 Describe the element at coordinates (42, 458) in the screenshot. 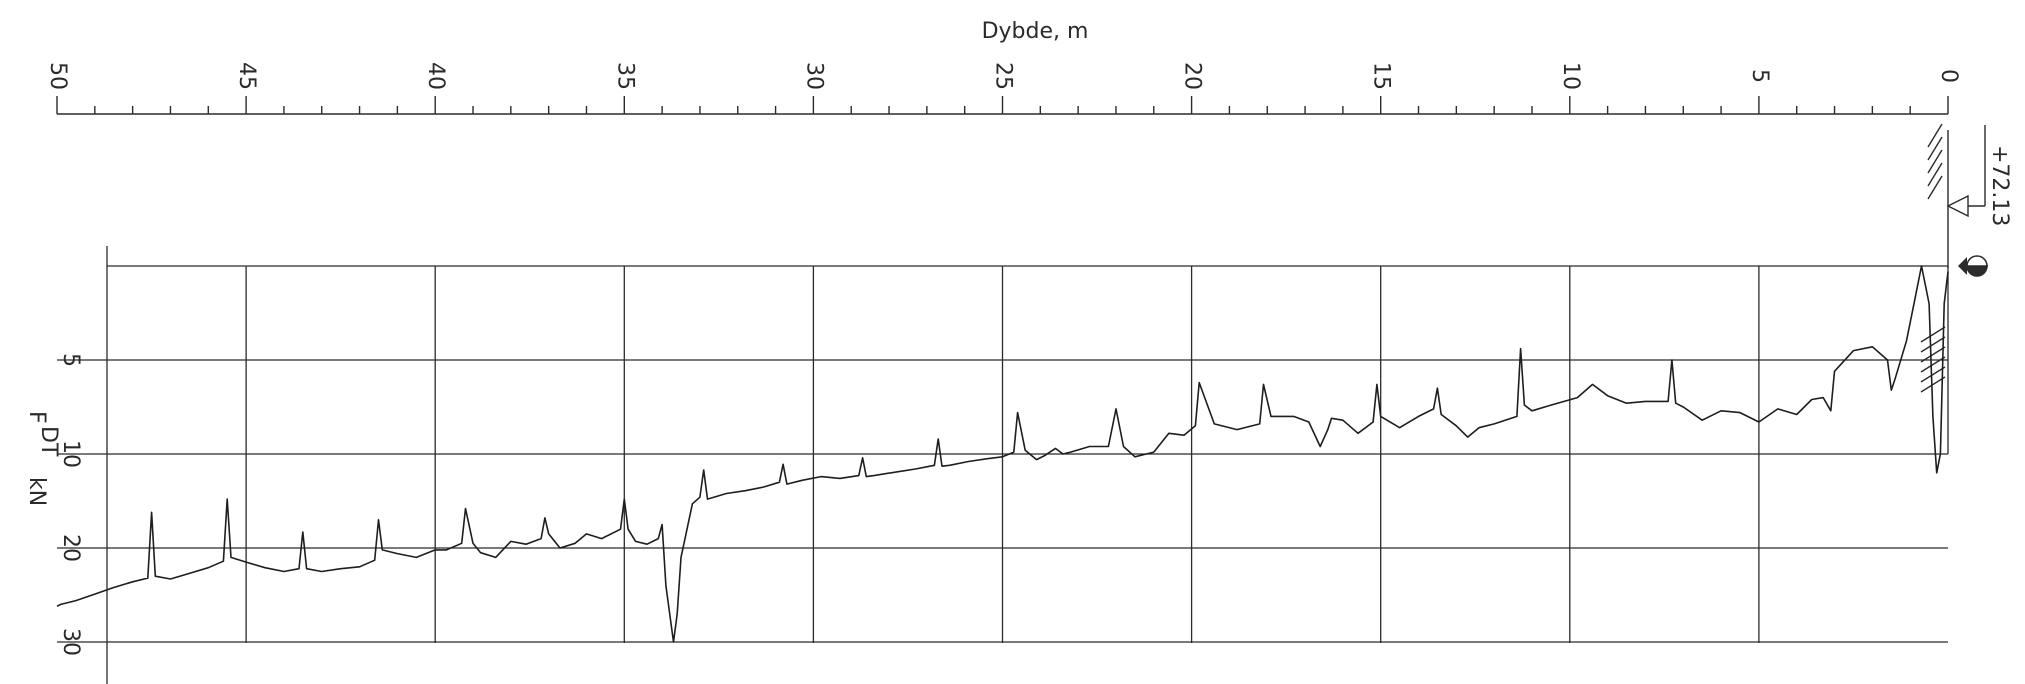

I see `force-axis-title: F DT kN` at that location.